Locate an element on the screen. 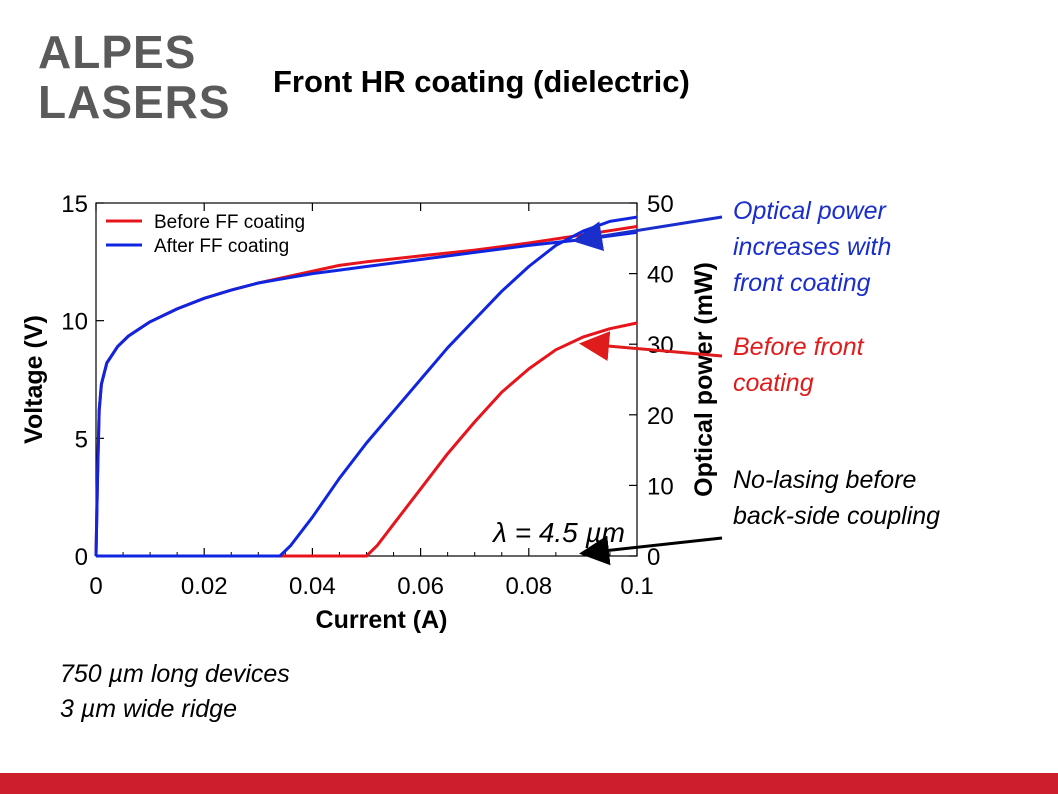 Image resolution: width=1058 pixels, height=794 pixels. x-tick-label: 0.1 is located at coordinates (636, 586).